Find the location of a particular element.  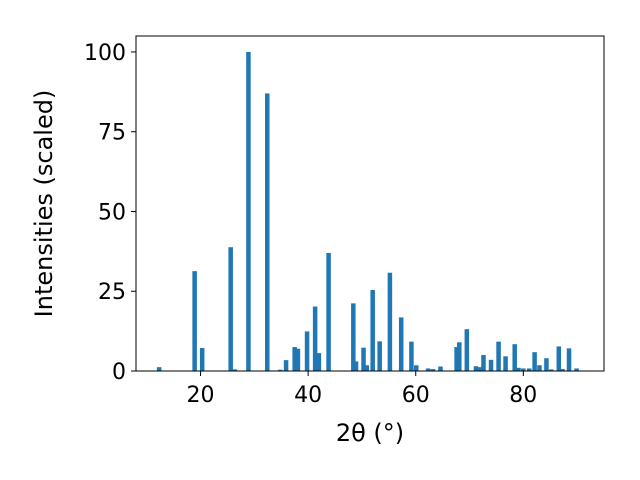

y-tick-label: 50 is located at coordinates (112, 212).